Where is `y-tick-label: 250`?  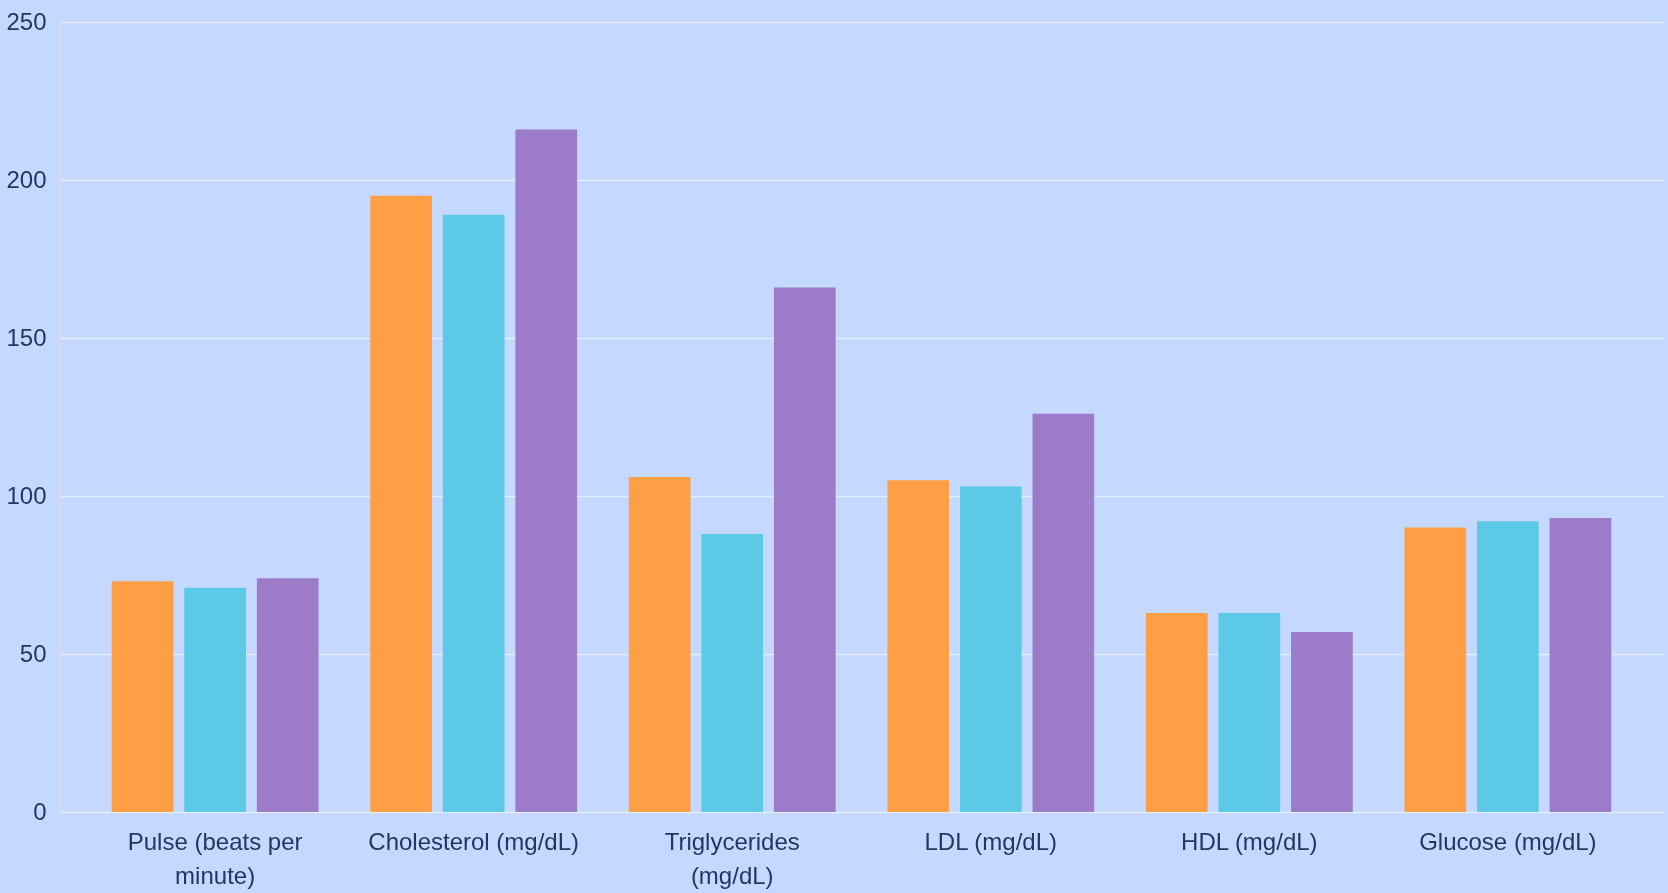
y-tick-label: 250 is located at coordinates (26, 21).